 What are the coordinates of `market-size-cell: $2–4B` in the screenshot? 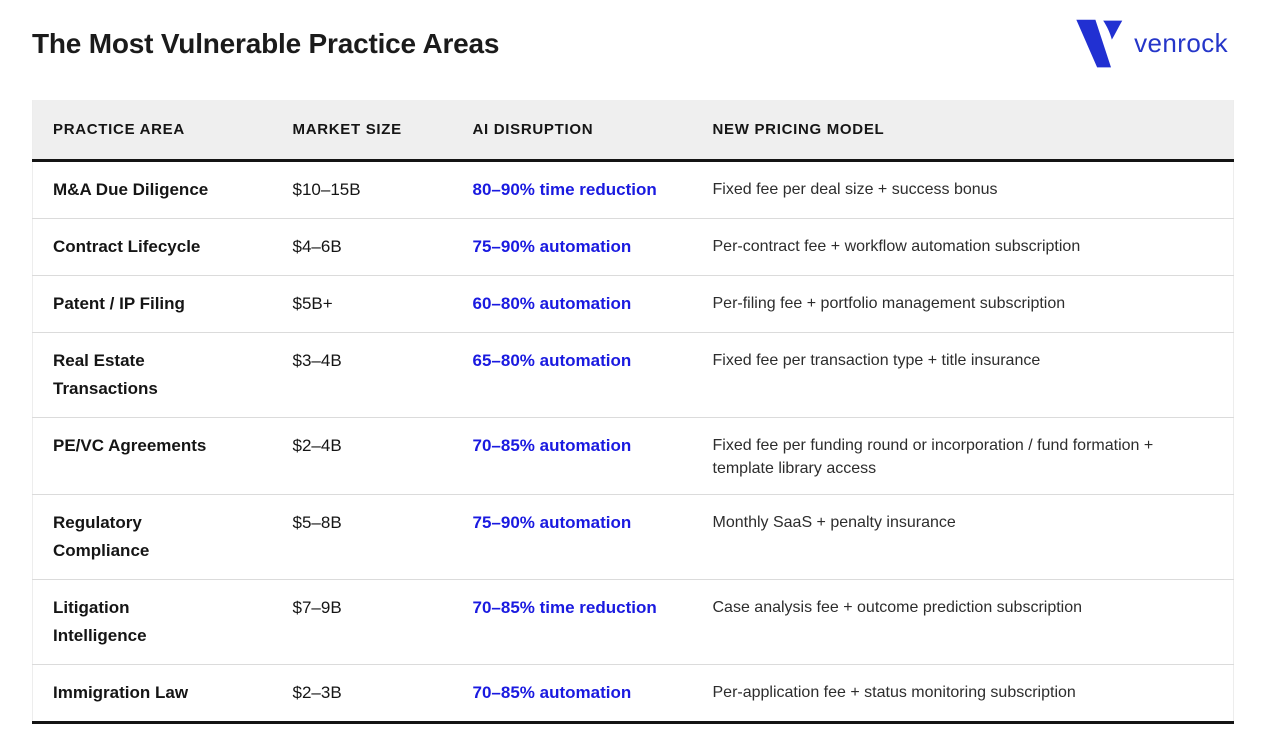 It's located at (362, 456).